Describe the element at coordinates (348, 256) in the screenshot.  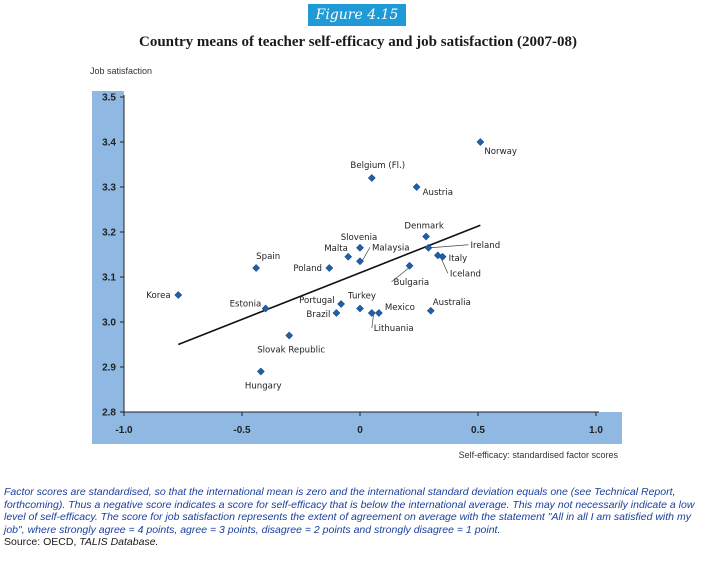
I see `point-malta` at that location.